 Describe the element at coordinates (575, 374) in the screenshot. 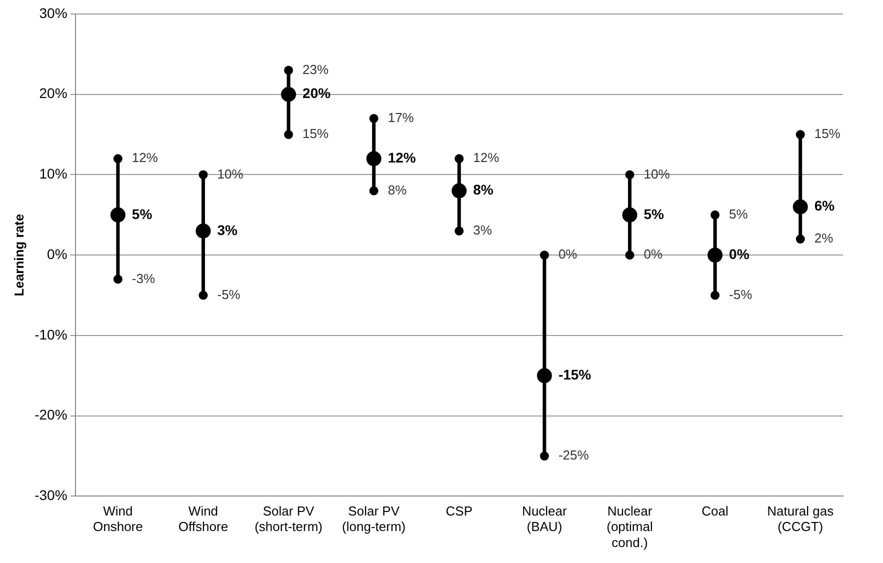

I see `data-label: -15%` at that location.